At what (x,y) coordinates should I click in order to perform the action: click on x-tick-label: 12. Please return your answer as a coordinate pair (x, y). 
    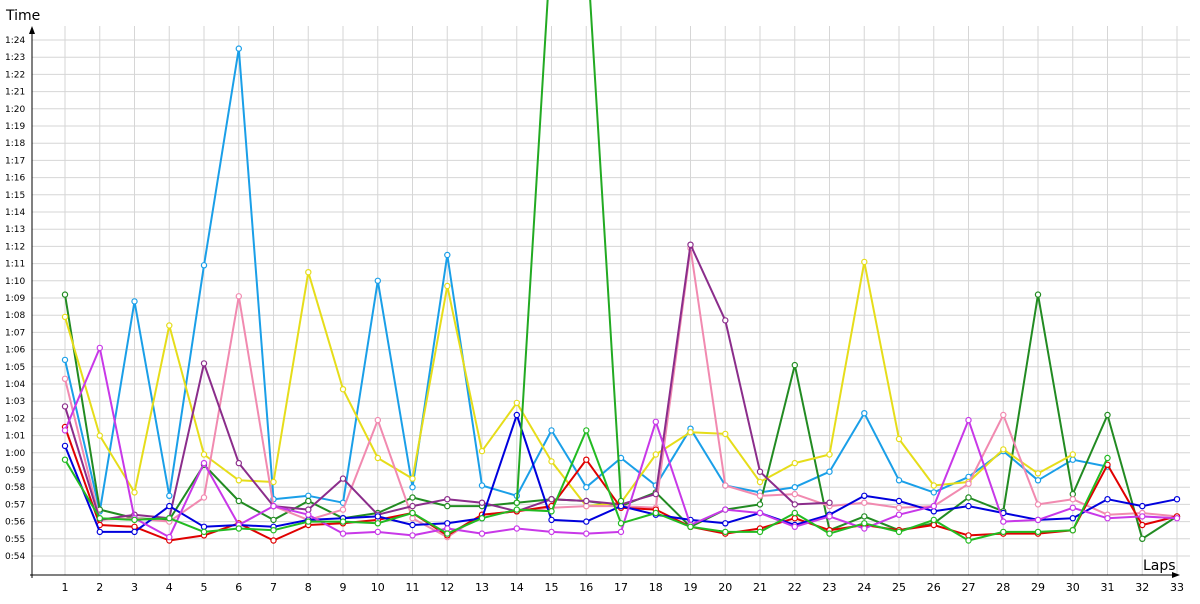
    Looking at the image, I should click on (447, 587).